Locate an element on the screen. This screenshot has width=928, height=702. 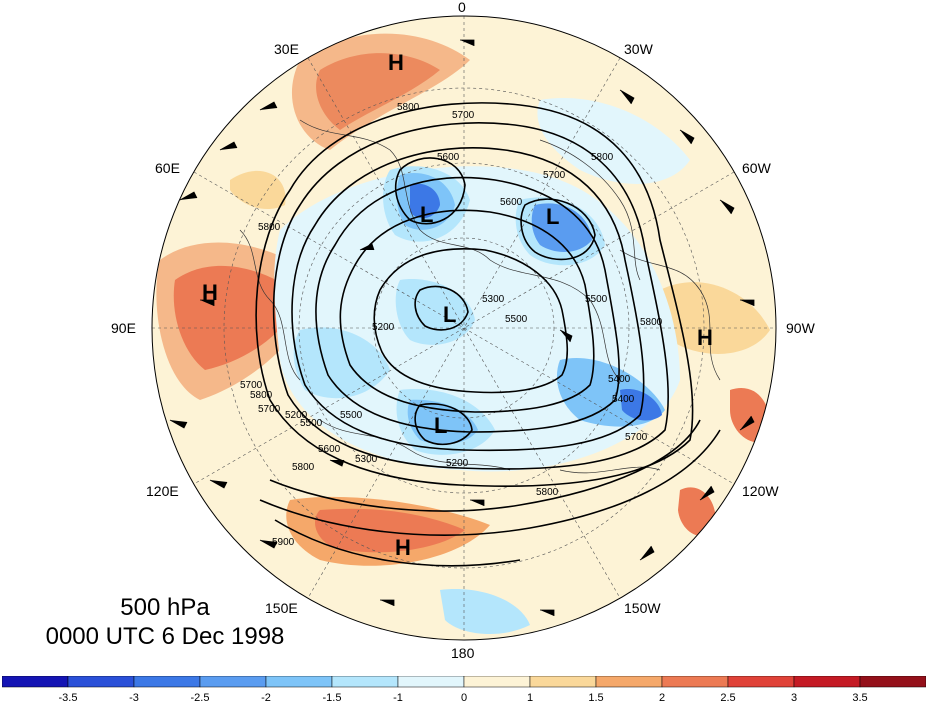
pressure-level-label: 500 hPa is located at coordinates (165, 607).